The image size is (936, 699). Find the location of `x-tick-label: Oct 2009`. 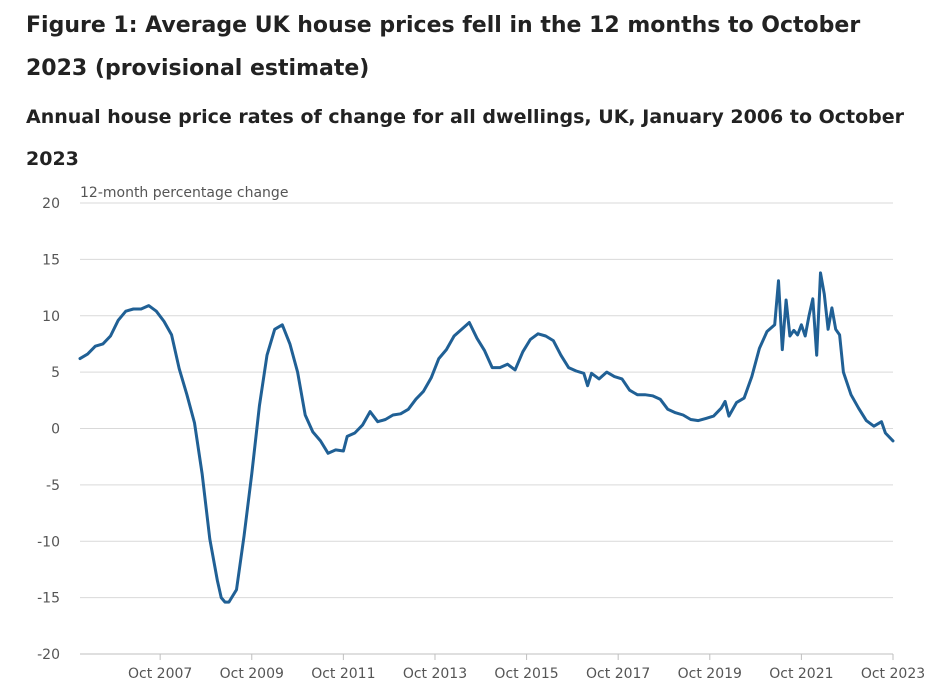

x-tick-label: Oct 2009 is located at coordinates (252, 674).